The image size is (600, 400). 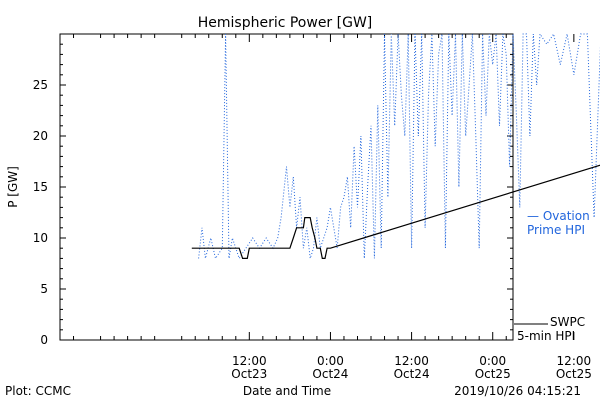 I want to click on x-tick-label-date: Oct23, so click(x=249, y=374).